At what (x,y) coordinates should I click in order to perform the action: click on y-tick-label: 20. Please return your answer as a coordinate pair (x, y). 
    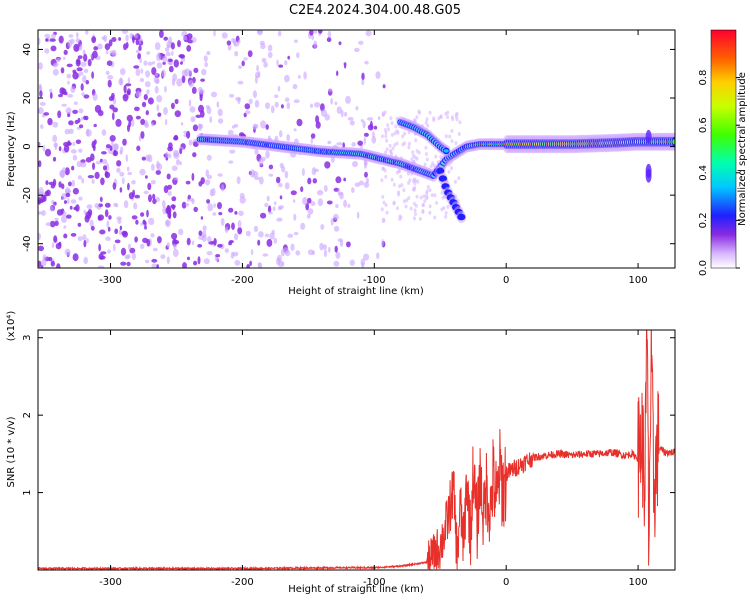
    Looking at the image, I should click on (27, 98).